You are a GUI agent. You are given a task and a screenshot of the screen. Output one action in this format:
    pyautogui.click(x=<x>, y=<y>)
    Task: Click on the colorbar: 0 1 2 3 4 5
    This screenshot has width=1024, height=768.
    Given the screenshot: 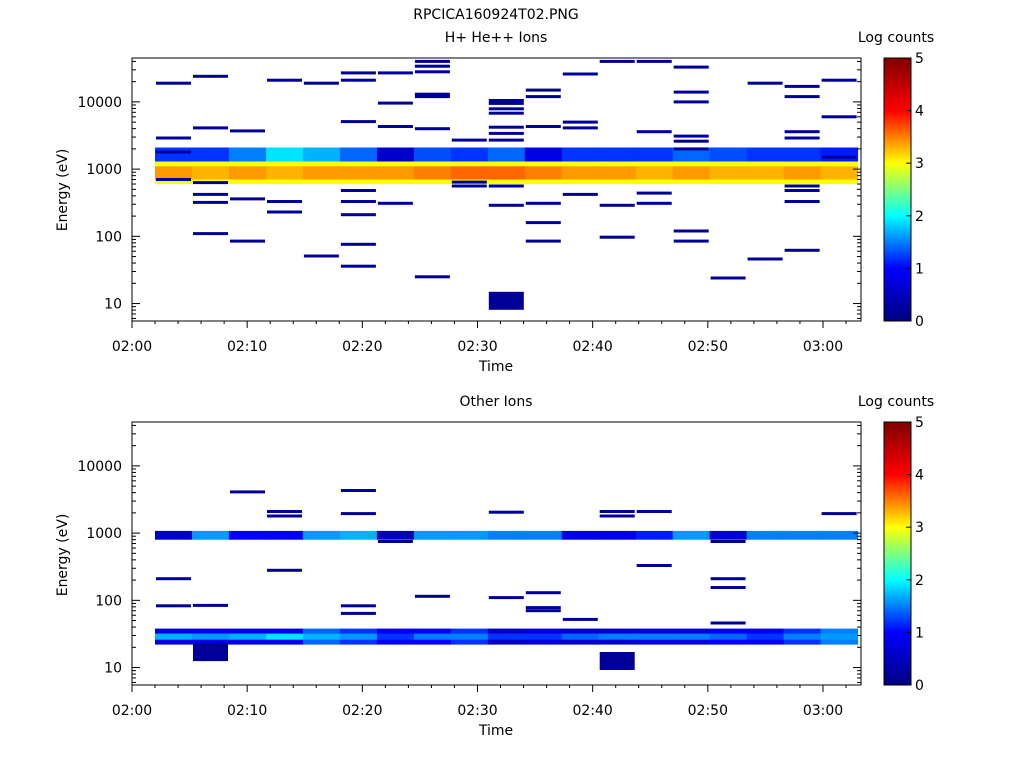 What is the action you would take?
    pyautogui.click(x=903, y=554)
    